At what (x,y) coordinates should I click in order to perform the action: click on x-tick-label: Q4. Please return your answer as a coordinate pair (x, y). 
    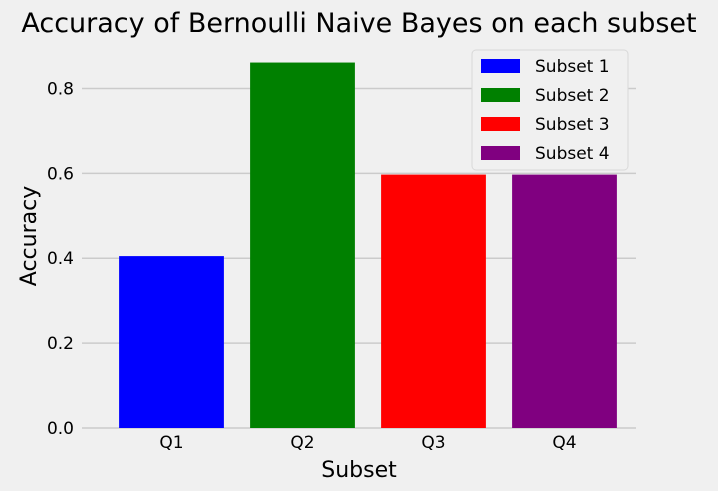
    Looking at the image, I should click on (564, 443).